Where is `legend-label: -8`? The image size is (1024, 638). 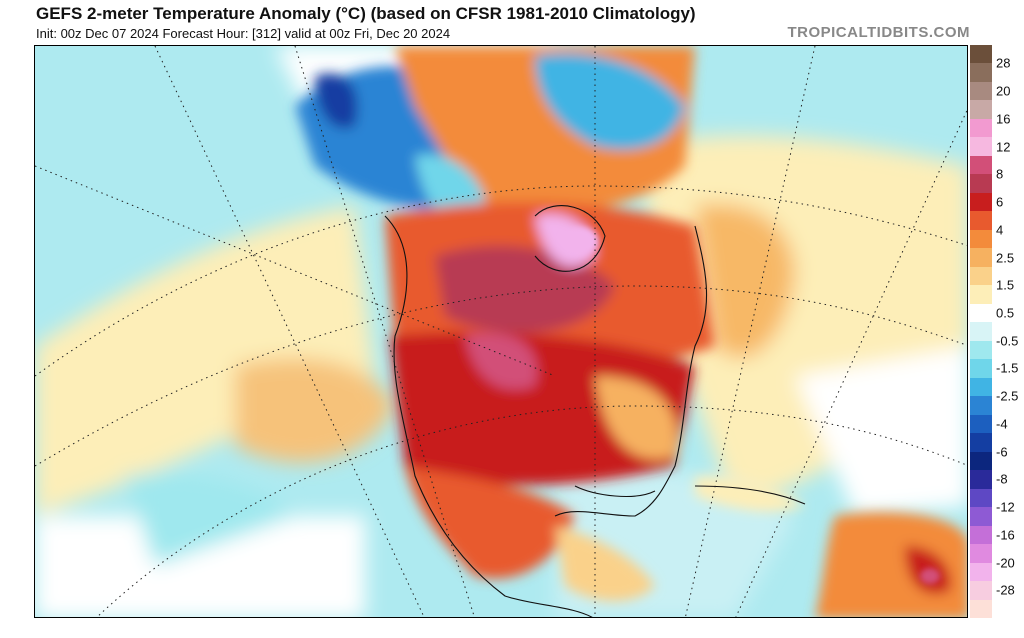
legend-label: -8 is located at coordinates (1002, 479).